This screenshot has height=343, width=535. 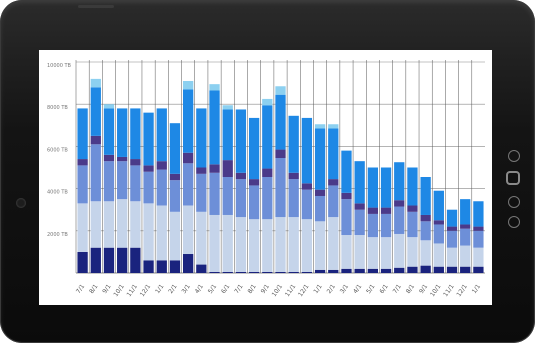 I want to click on search-icon, so click(x=514, y=202).